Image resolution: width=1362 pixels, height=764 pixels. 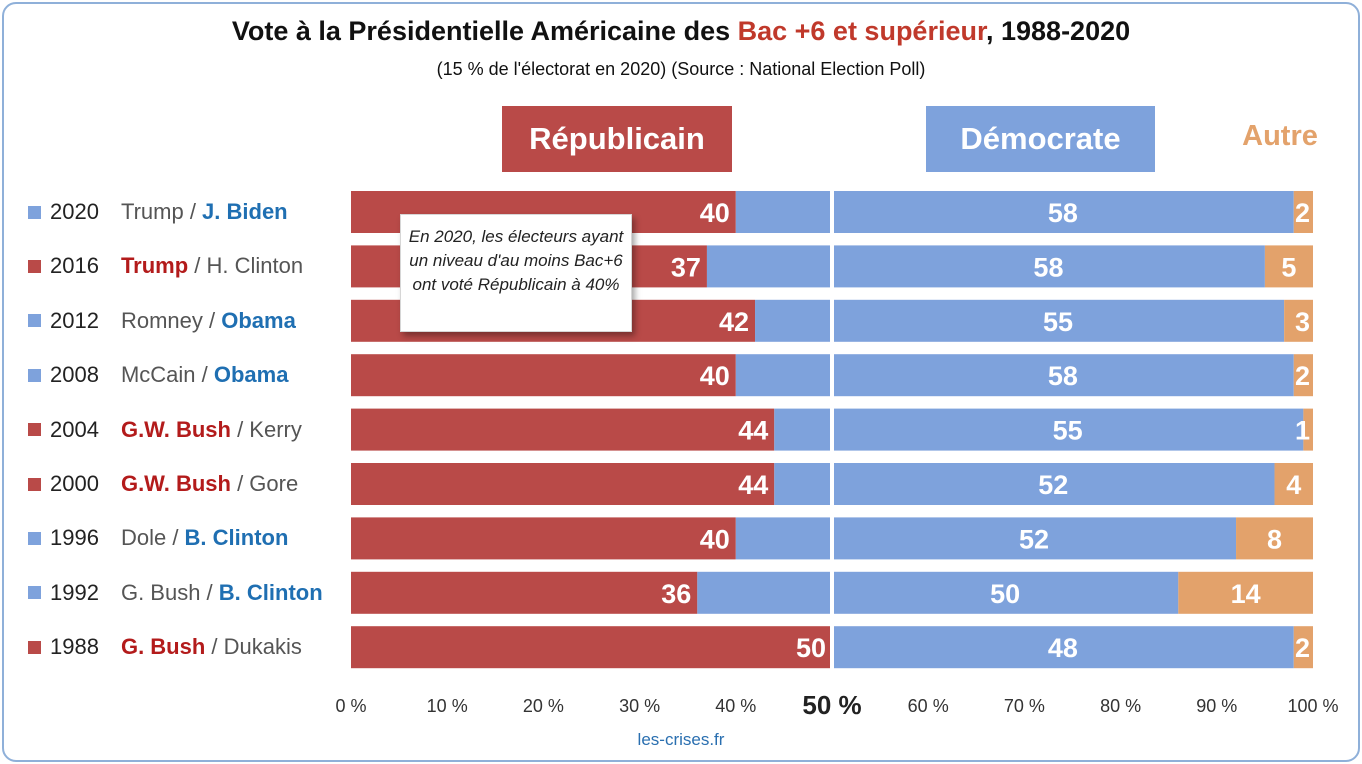 I want to click on republican-candidate: Trump, so click(x=152, y=211).